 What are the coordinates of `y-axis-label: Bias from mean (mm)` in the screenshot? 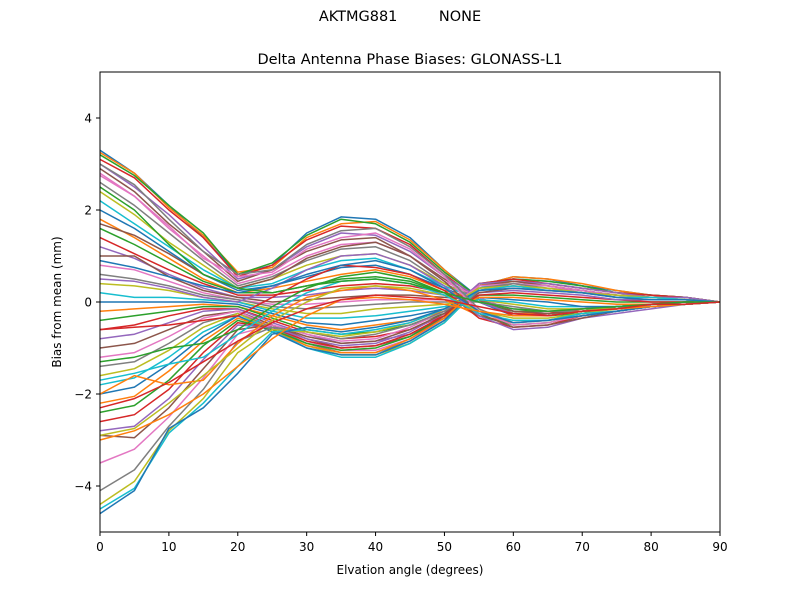 It's located at (57, 301).